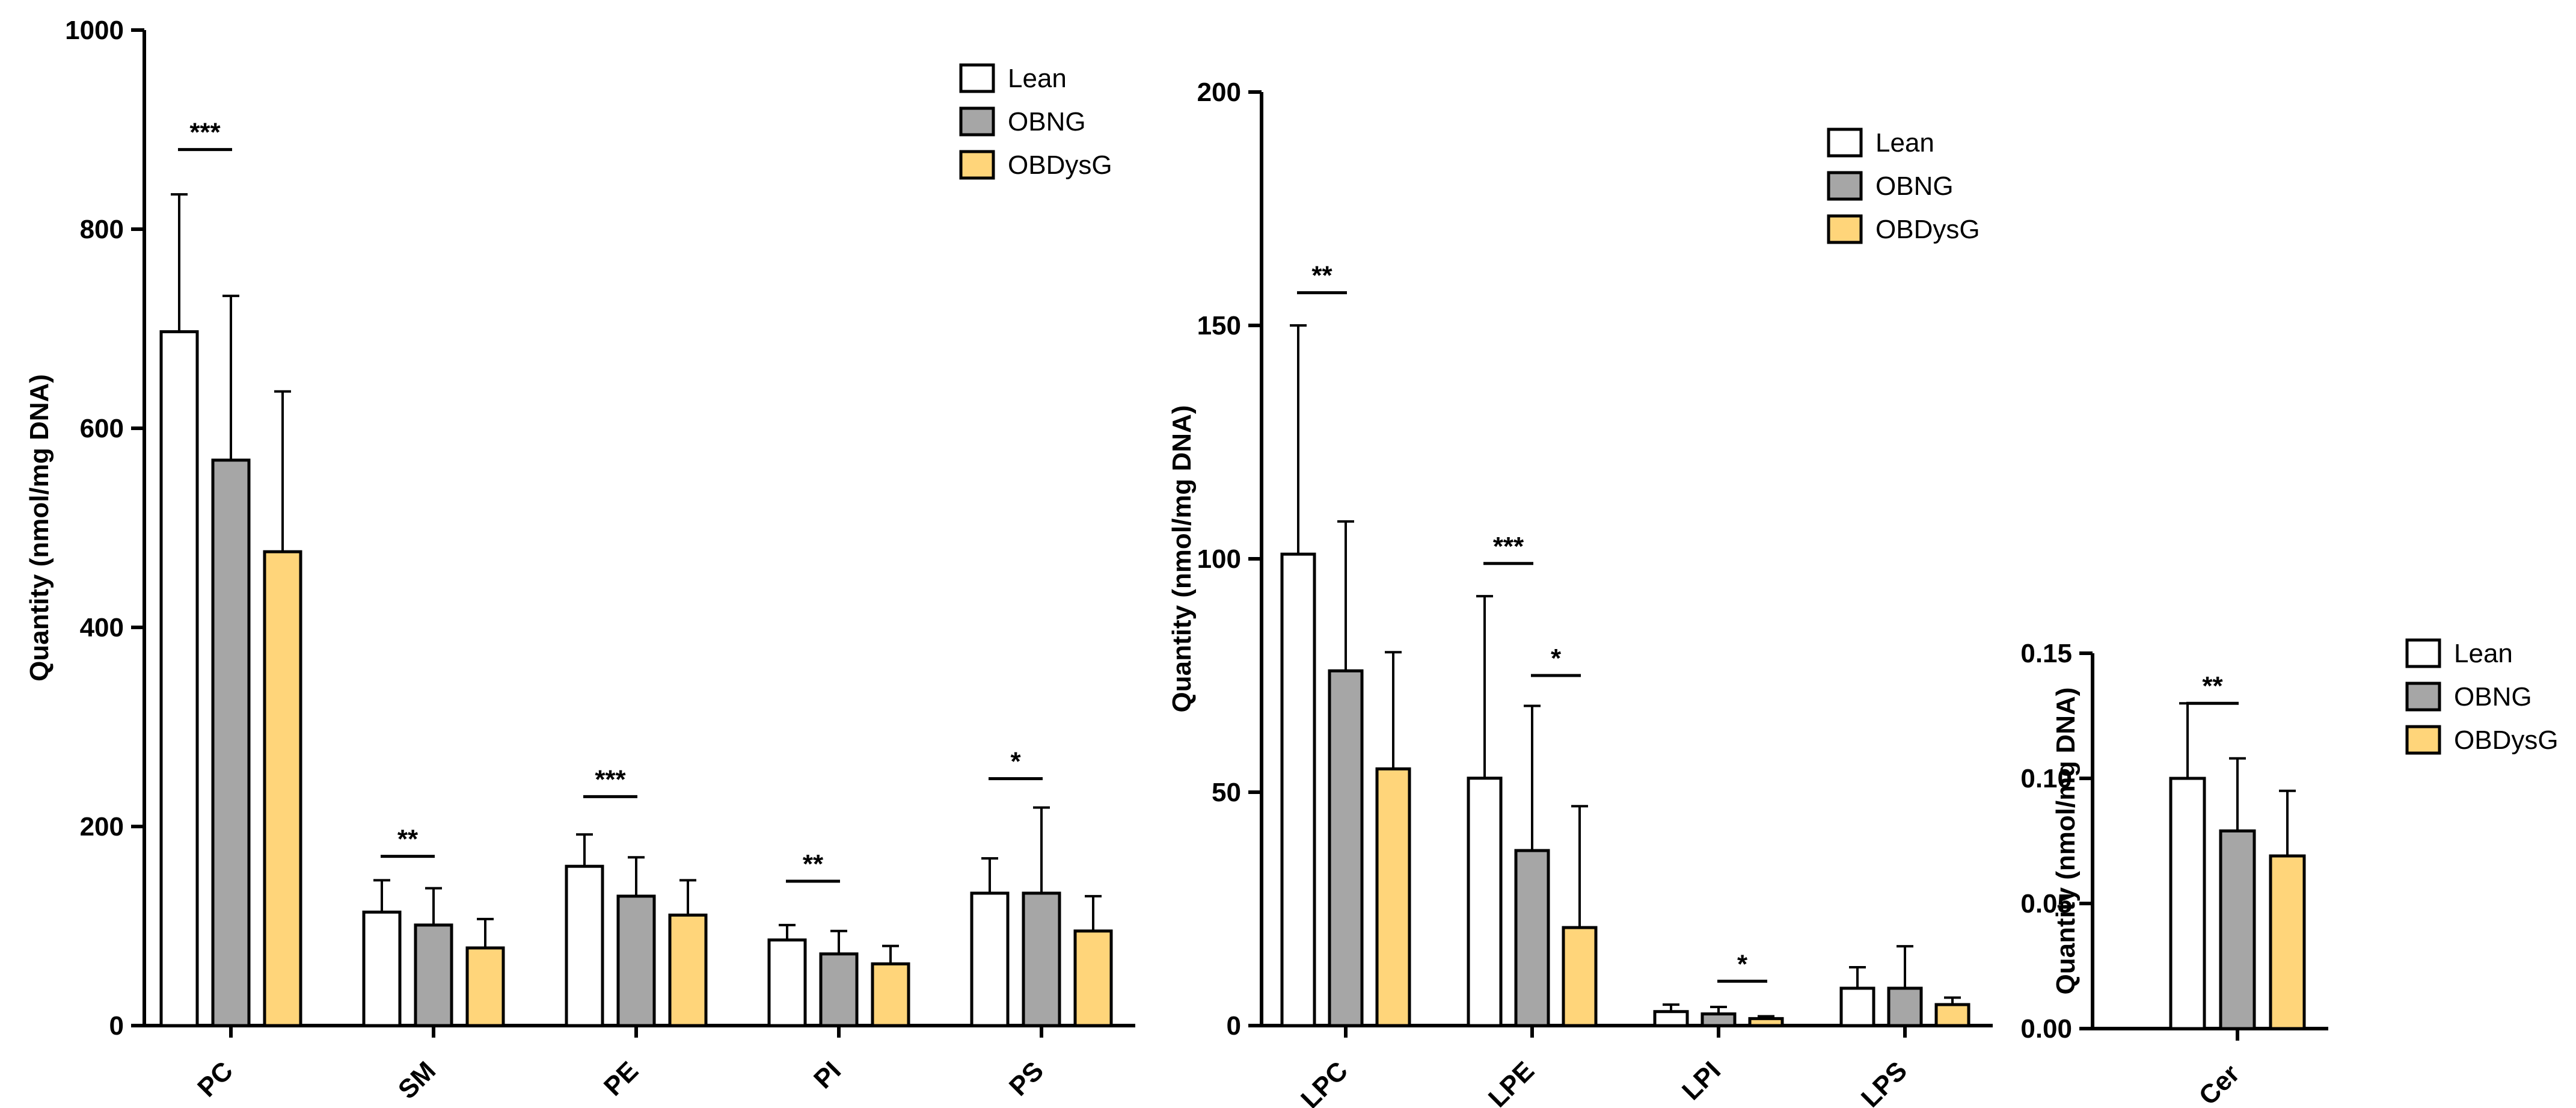 This screenshot has width=2576, height=1108. What do you see at coordinates (1026, 1079) in the screenshot?
I see `category-label: PS` at bounding box center [1026, 1079].